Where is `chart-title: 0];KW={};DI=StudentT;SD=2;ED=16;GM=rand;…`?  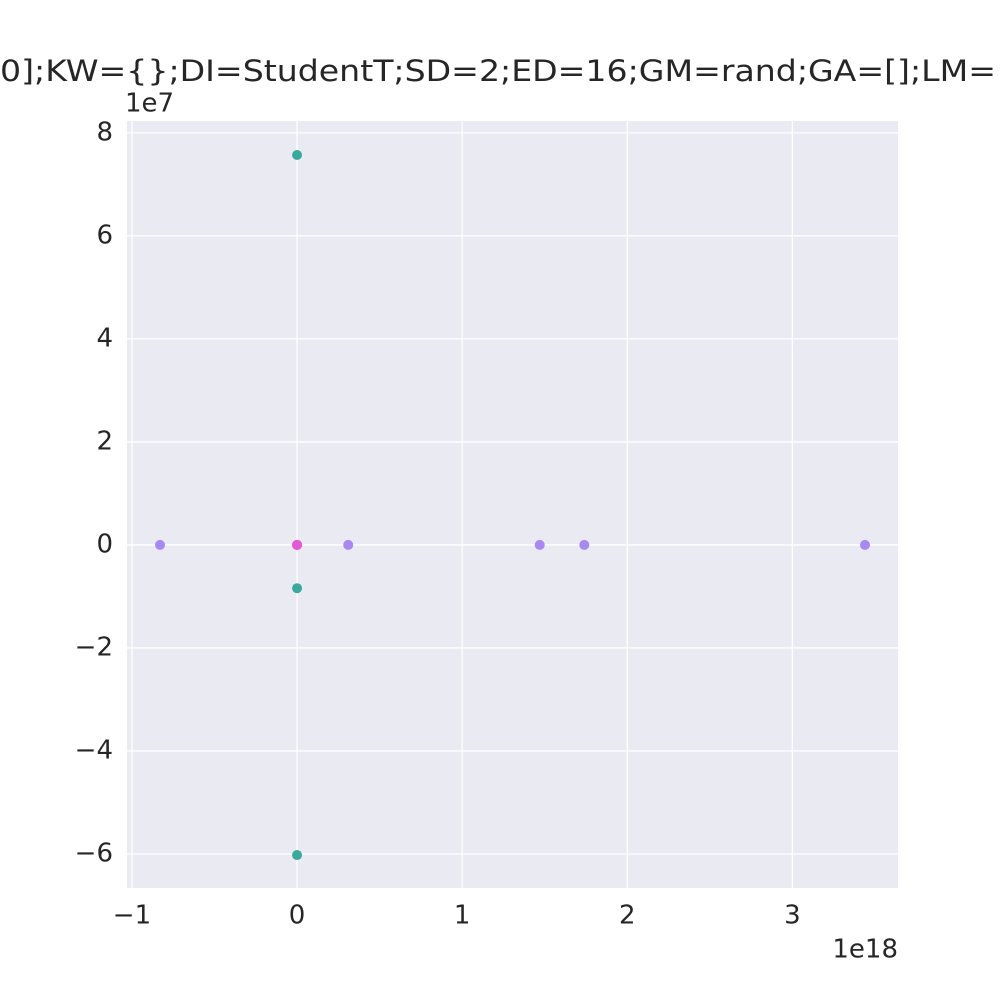
chart-title: 0];KW={};DI=StudentT;SD=2;ED=16;GM=rand;… is located at coordinates (498, 71).